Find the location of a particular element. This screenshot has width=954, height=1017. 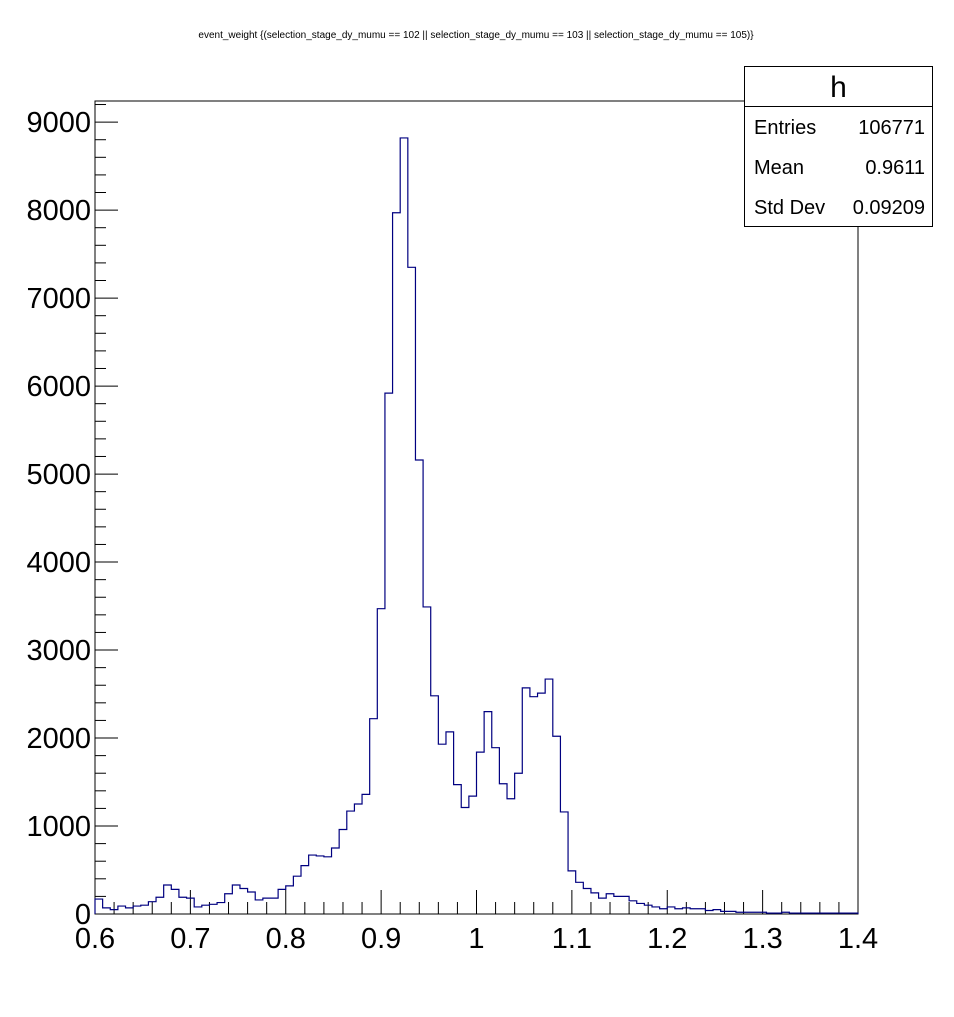

x-tick-label: 0.8 is located at coordinates (286, 939).